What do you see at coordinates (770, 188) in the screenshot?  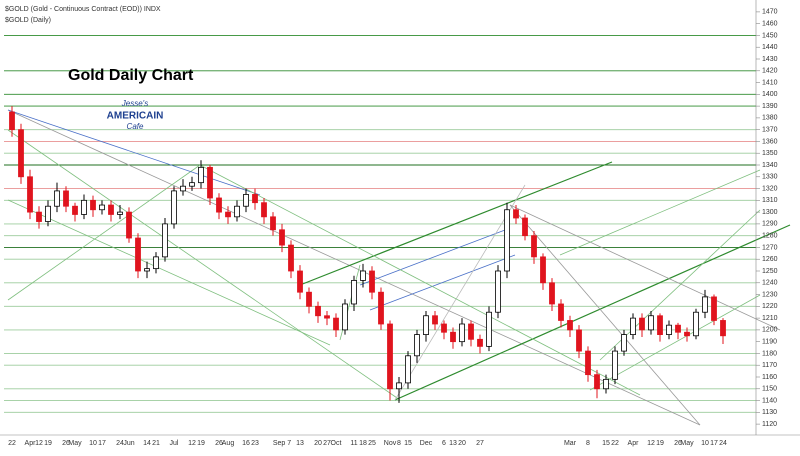 I see `y-tick-label: 1320` at bounding box center [770, 188].